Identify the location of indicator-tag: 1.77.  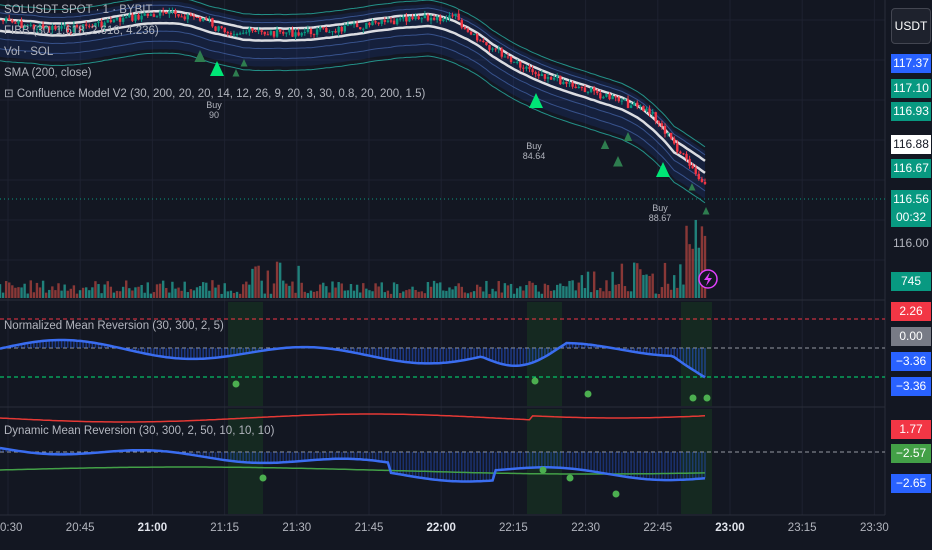
(911, 429).